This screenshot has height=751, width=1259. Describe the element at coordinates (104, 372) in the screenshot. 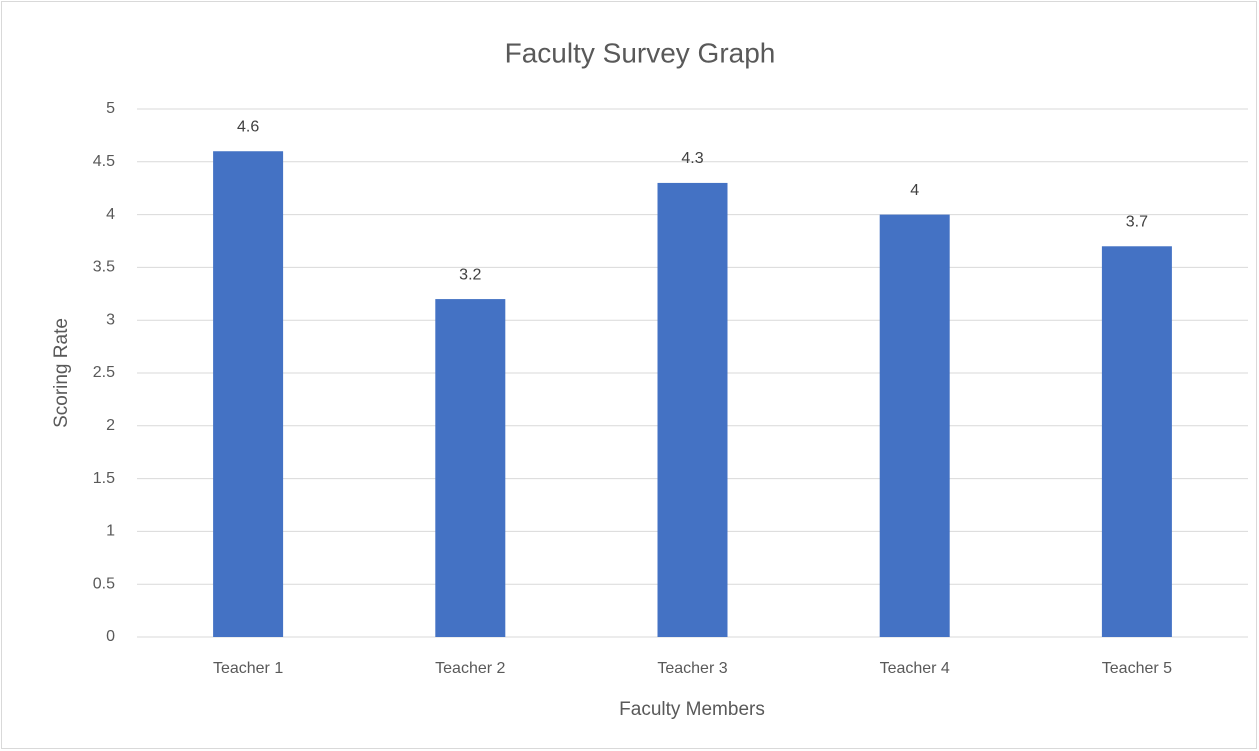

I see `y-tick-label: 2.5` at that location.